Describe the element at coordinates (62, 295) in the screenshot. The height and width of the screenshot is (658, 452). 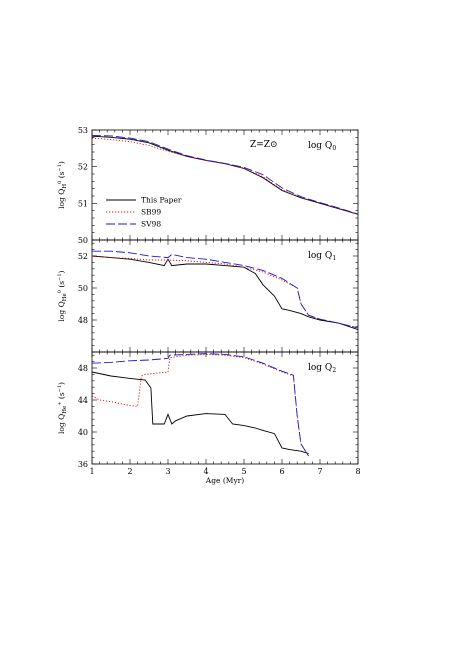
I see `y-axis-label: log QHe0 (s−1)` at that location.